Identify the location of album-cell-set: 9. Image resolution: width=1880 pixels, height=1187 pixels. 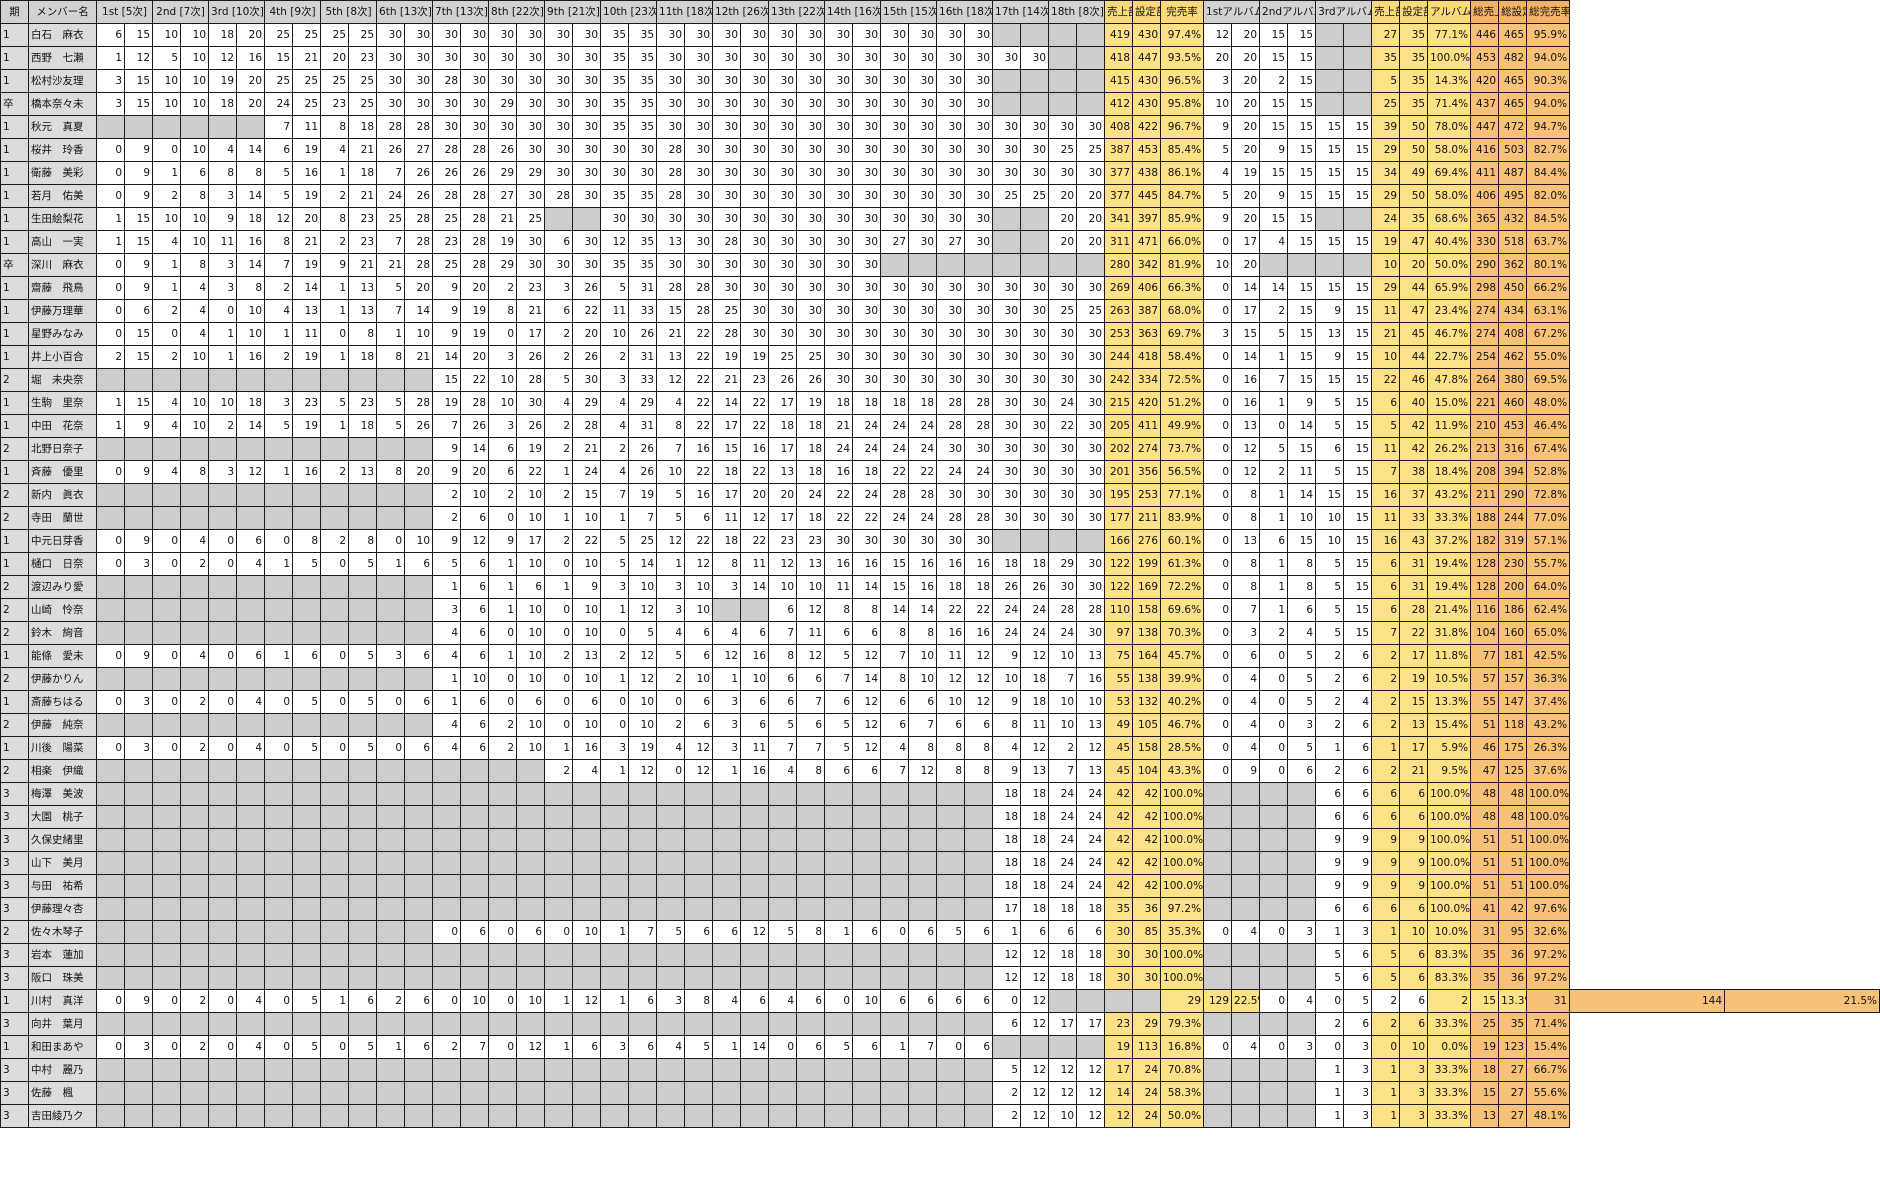
(1302, 403).